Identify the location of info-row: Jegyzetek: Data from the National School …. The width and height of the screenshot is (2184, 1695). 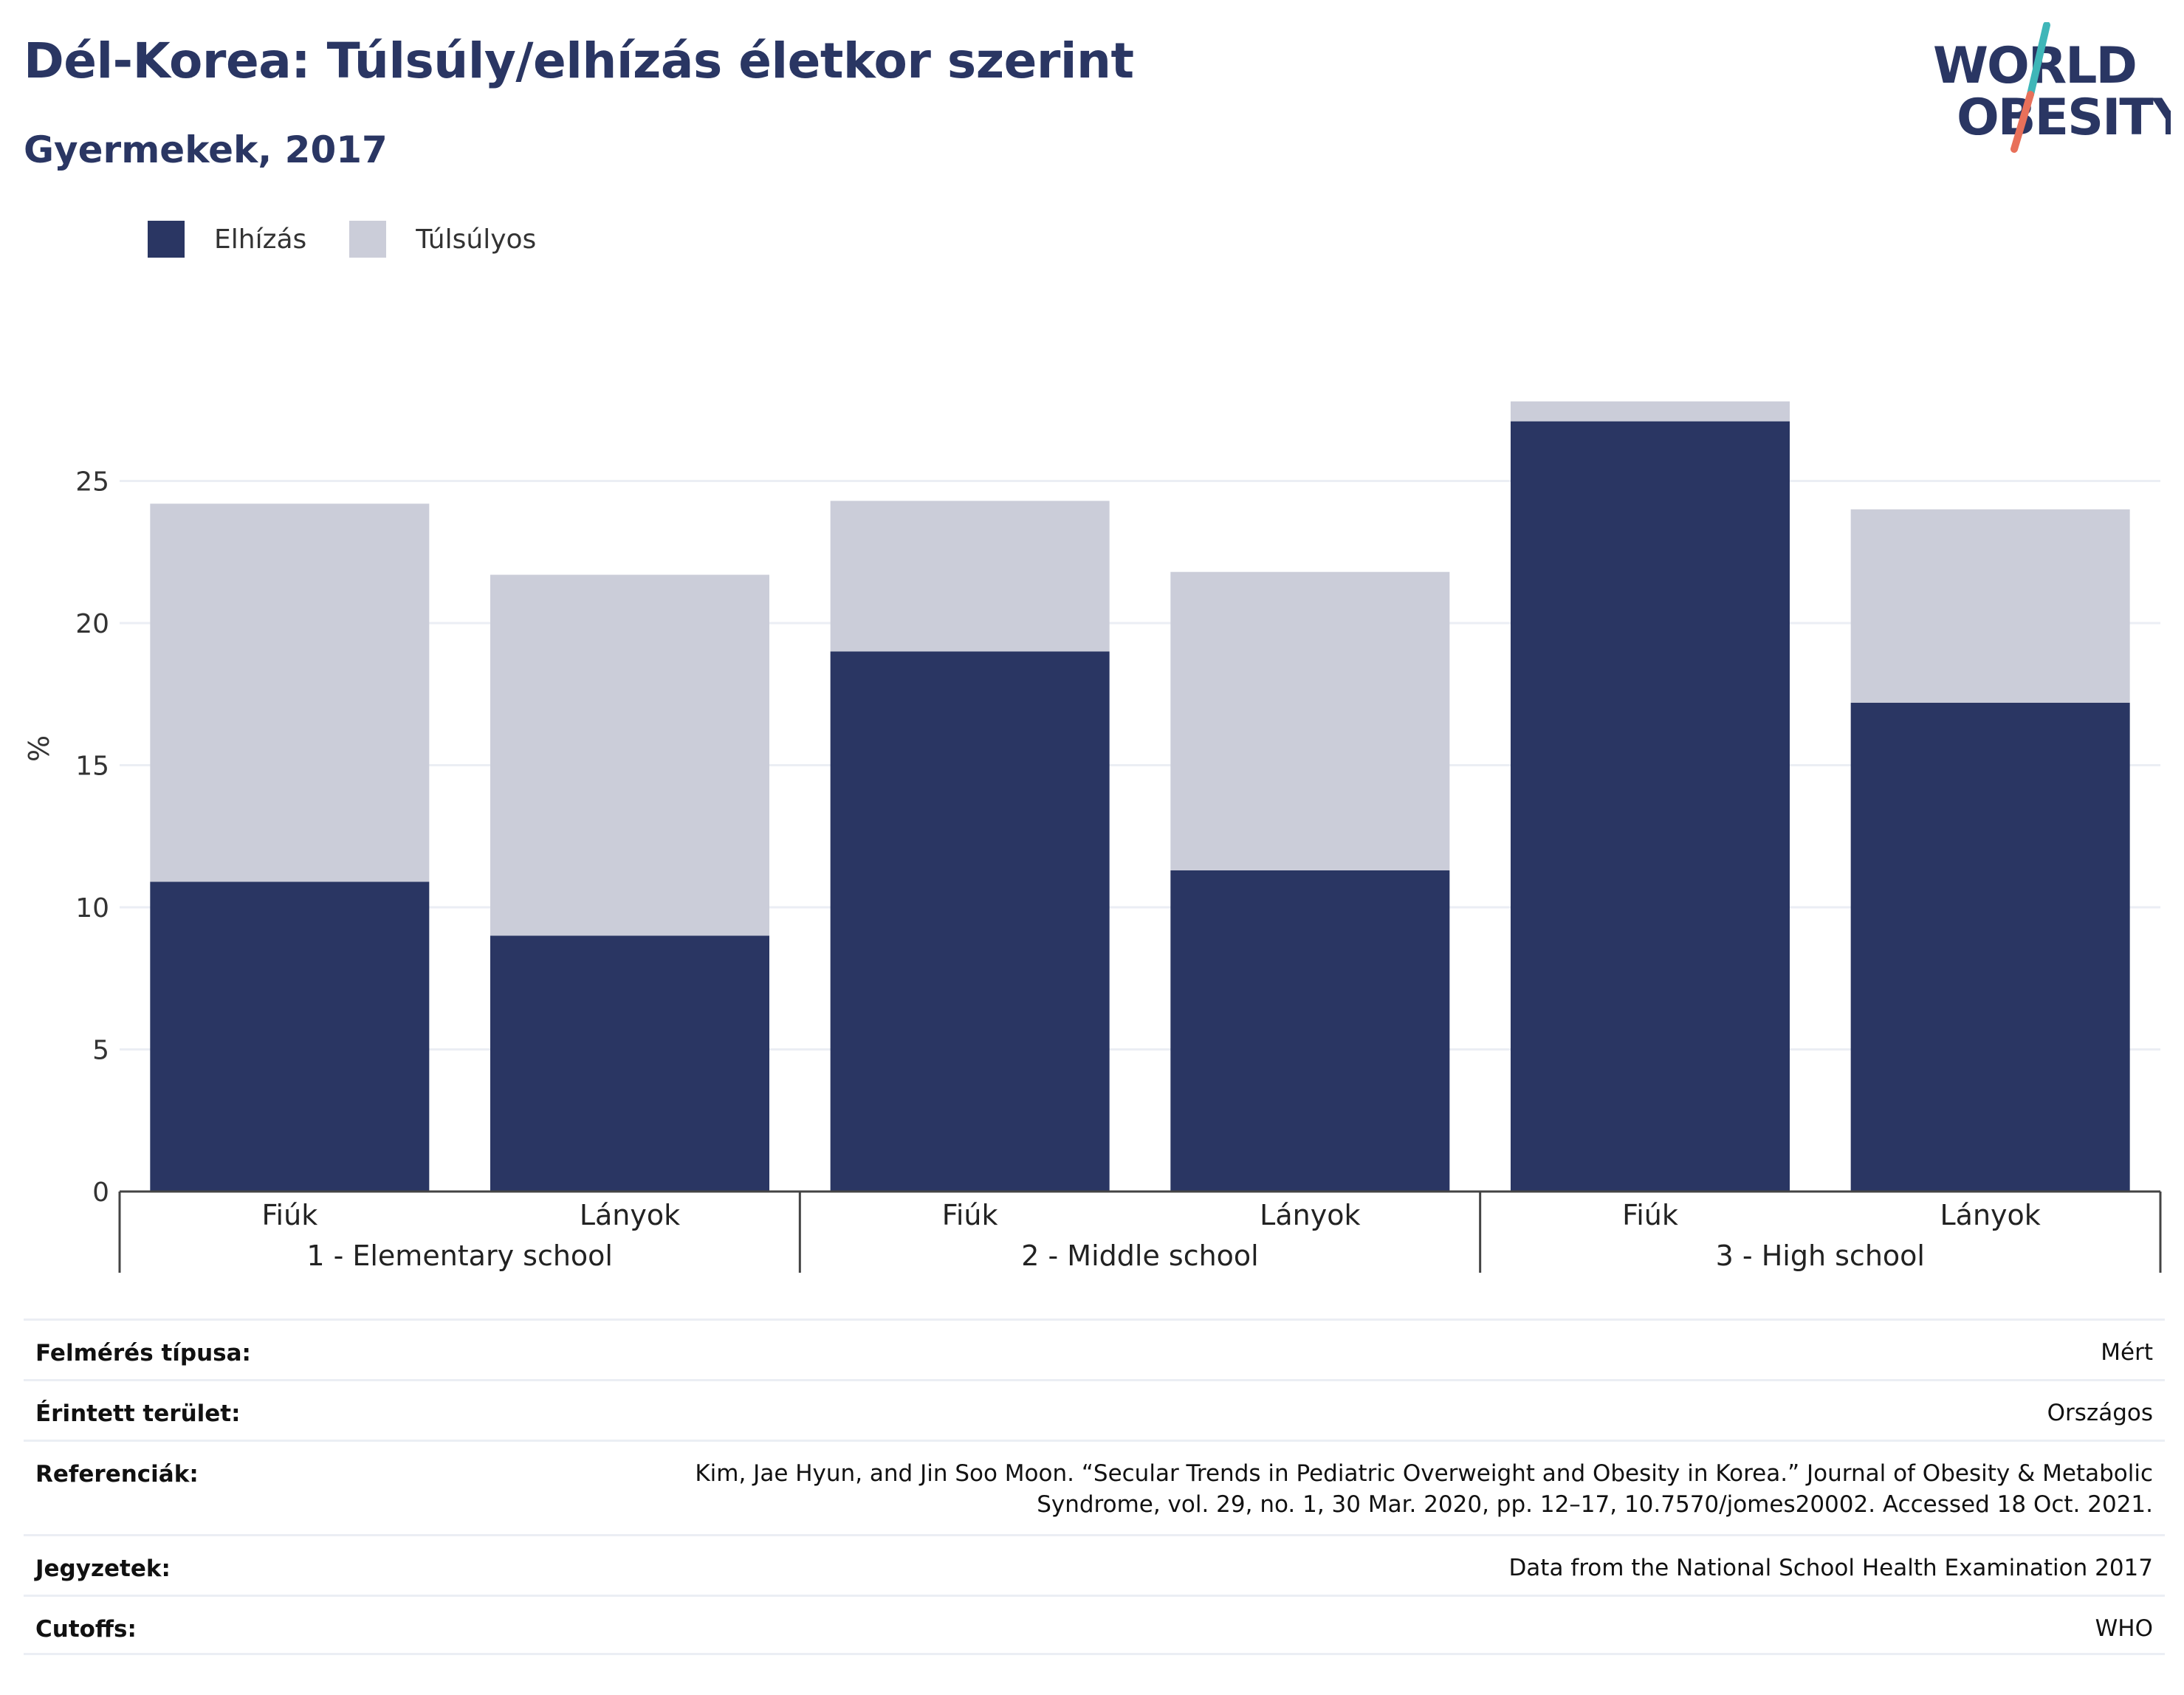
(1095, 1565).